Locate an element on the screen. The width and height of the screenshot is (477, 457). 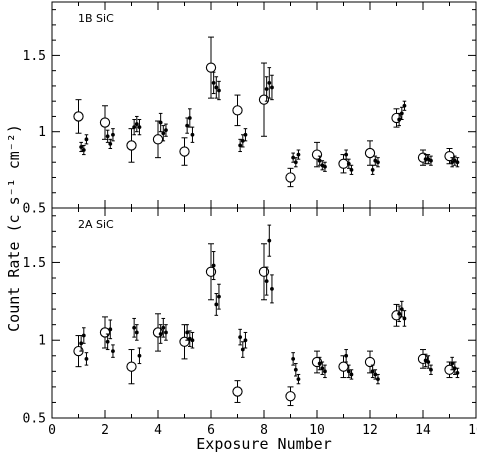
y-axis-title: Count Rate (c s⁻¹ cm⁻²) is located at coordinates (14, 228).